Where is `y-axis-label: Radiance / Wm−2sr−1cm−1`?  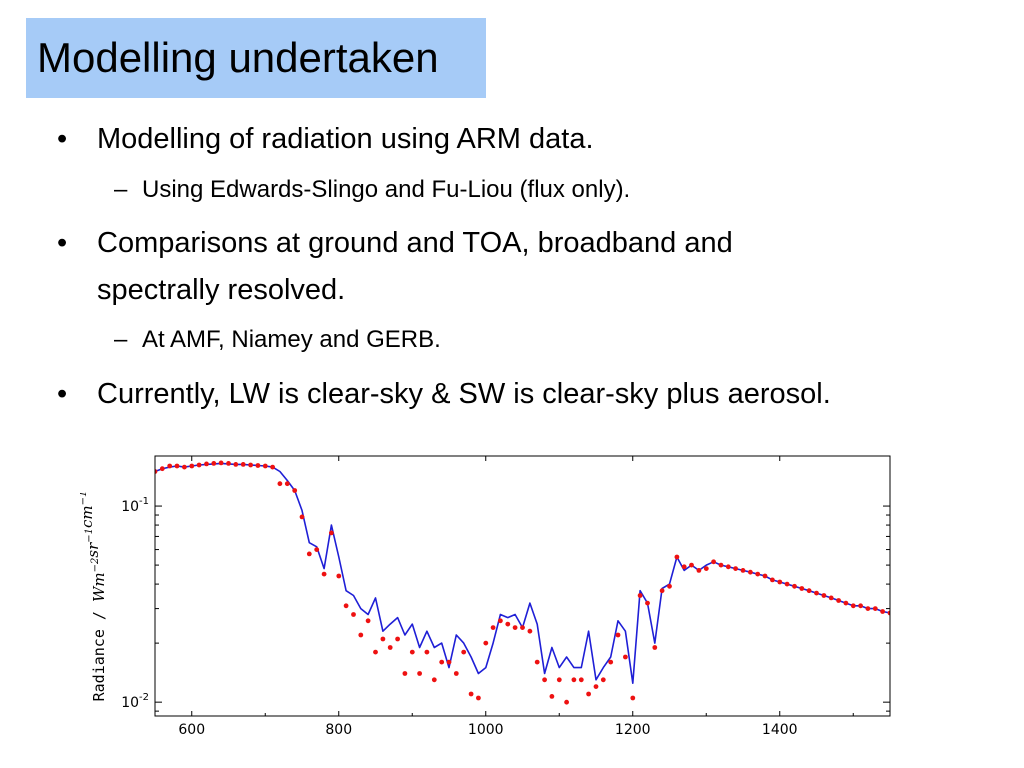
y-axis-label: Radiance / Wm−2sr−1cm−1 is located at coordinates (93, 596).